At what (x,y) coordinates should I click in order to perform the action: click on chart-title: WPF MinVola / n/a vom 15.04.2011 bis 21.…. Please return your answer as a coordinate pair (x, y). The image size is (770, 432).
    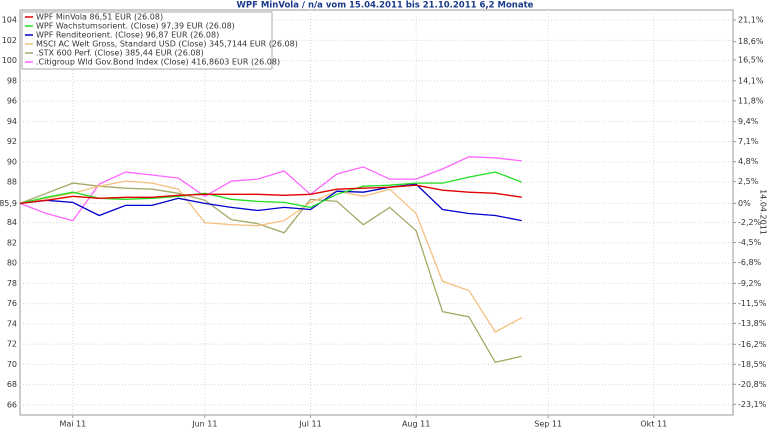
    Looking at the image, I should click on (385, 6).